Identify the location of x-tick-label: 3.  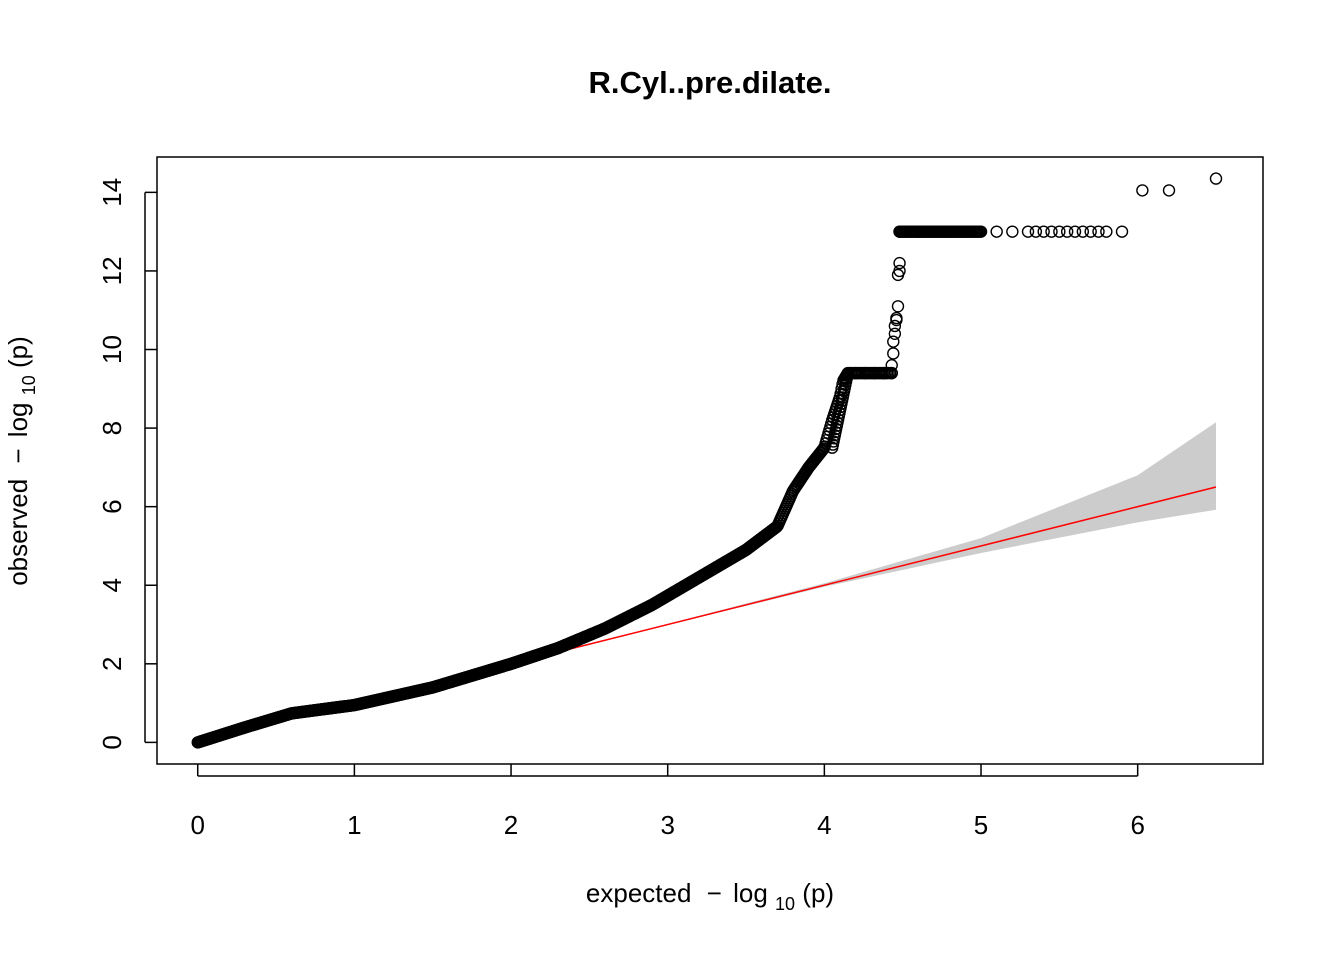
(667, 825).